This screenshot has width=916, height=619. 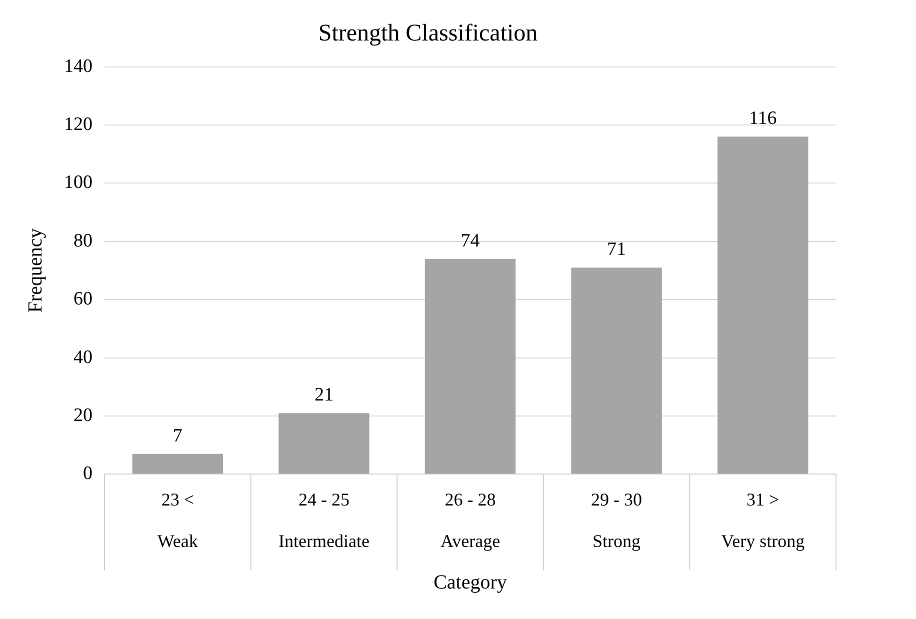 I want to click on data-label: 116, so click(x=762, y=119).